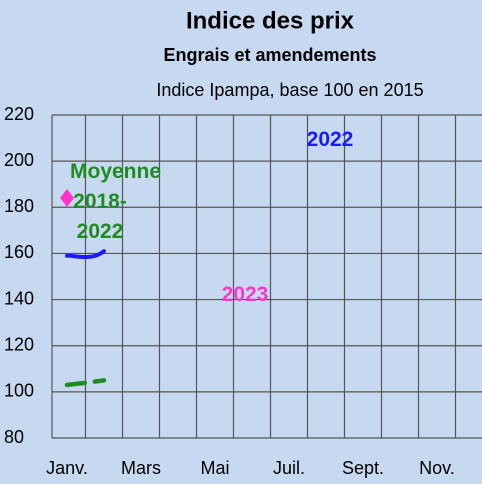 This screenshot has width=482, height=484. I want to click on x-tick-label: Sept., so click(363, 468).